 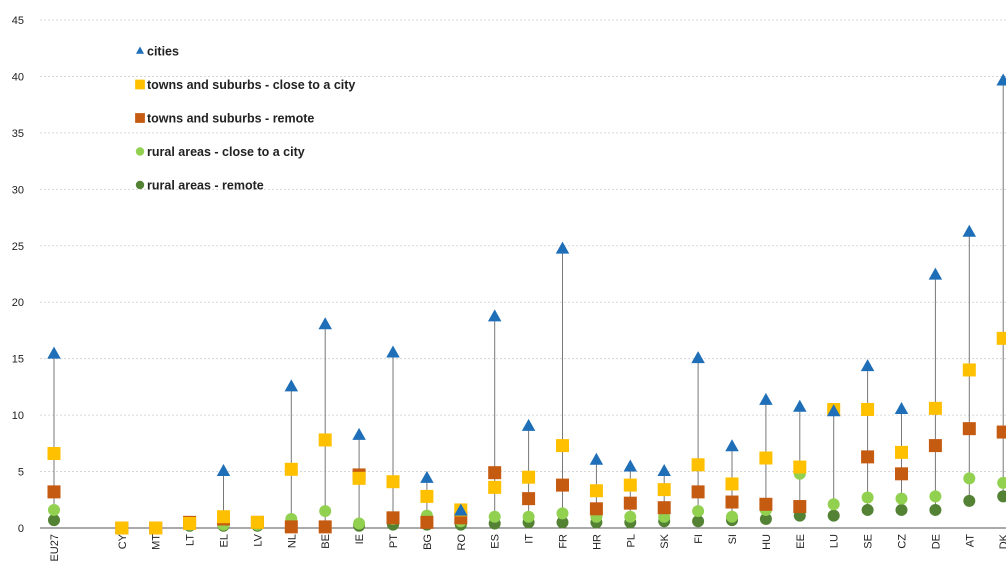 What do you see at coordinates (699, 539) in the screenshot?
I see `x-tick-label: FI` at bounding box center [699, 539].